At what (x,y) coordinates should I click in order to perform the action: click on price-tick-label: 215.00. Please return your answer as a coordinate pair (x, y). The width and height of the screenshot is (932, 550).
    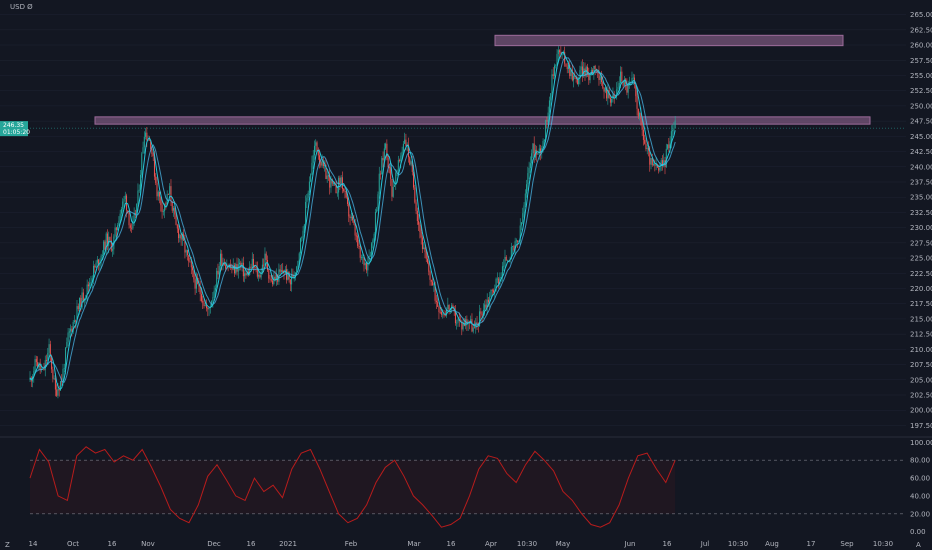
    Looking at the image, I should click on (921, 319).